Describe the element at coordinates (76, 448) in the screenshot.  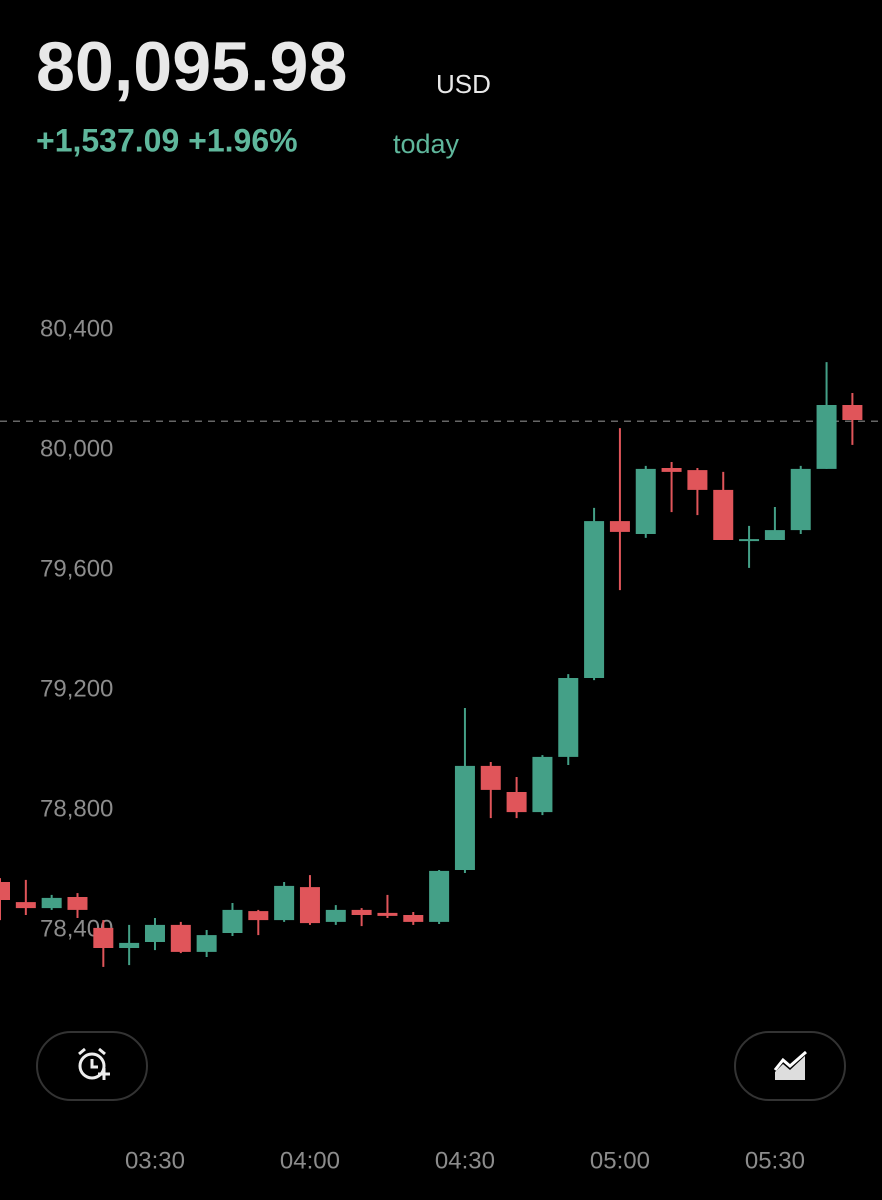
I see `y-tick-label: 80,000` at that location.